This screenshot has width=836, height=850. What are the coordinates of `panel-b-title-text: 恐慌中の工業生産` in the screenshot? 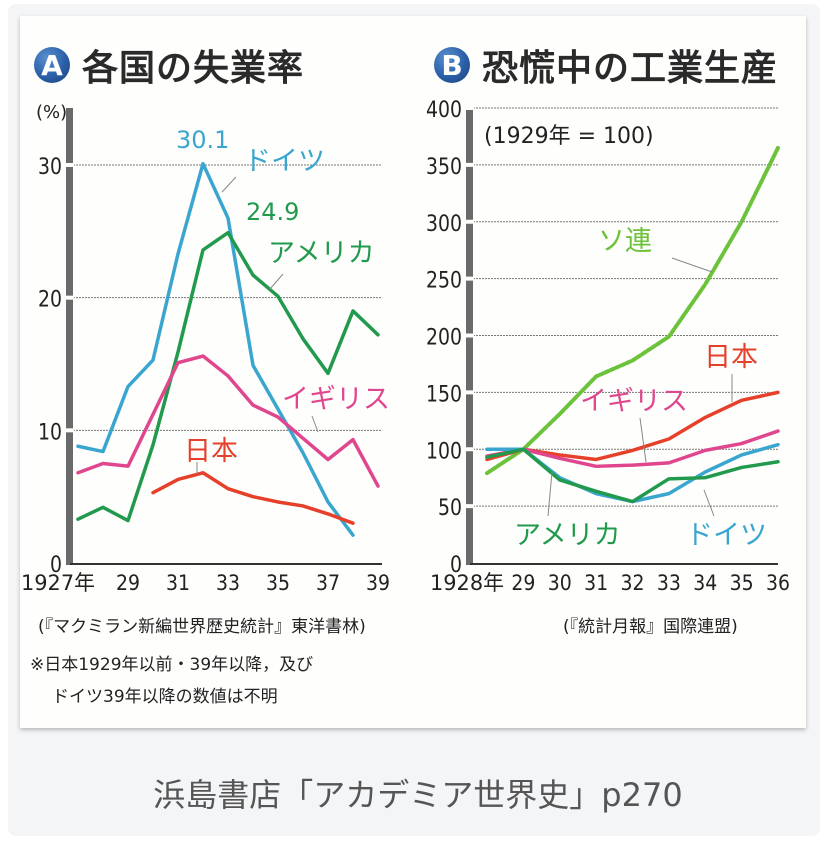 It's located at (630, 68).